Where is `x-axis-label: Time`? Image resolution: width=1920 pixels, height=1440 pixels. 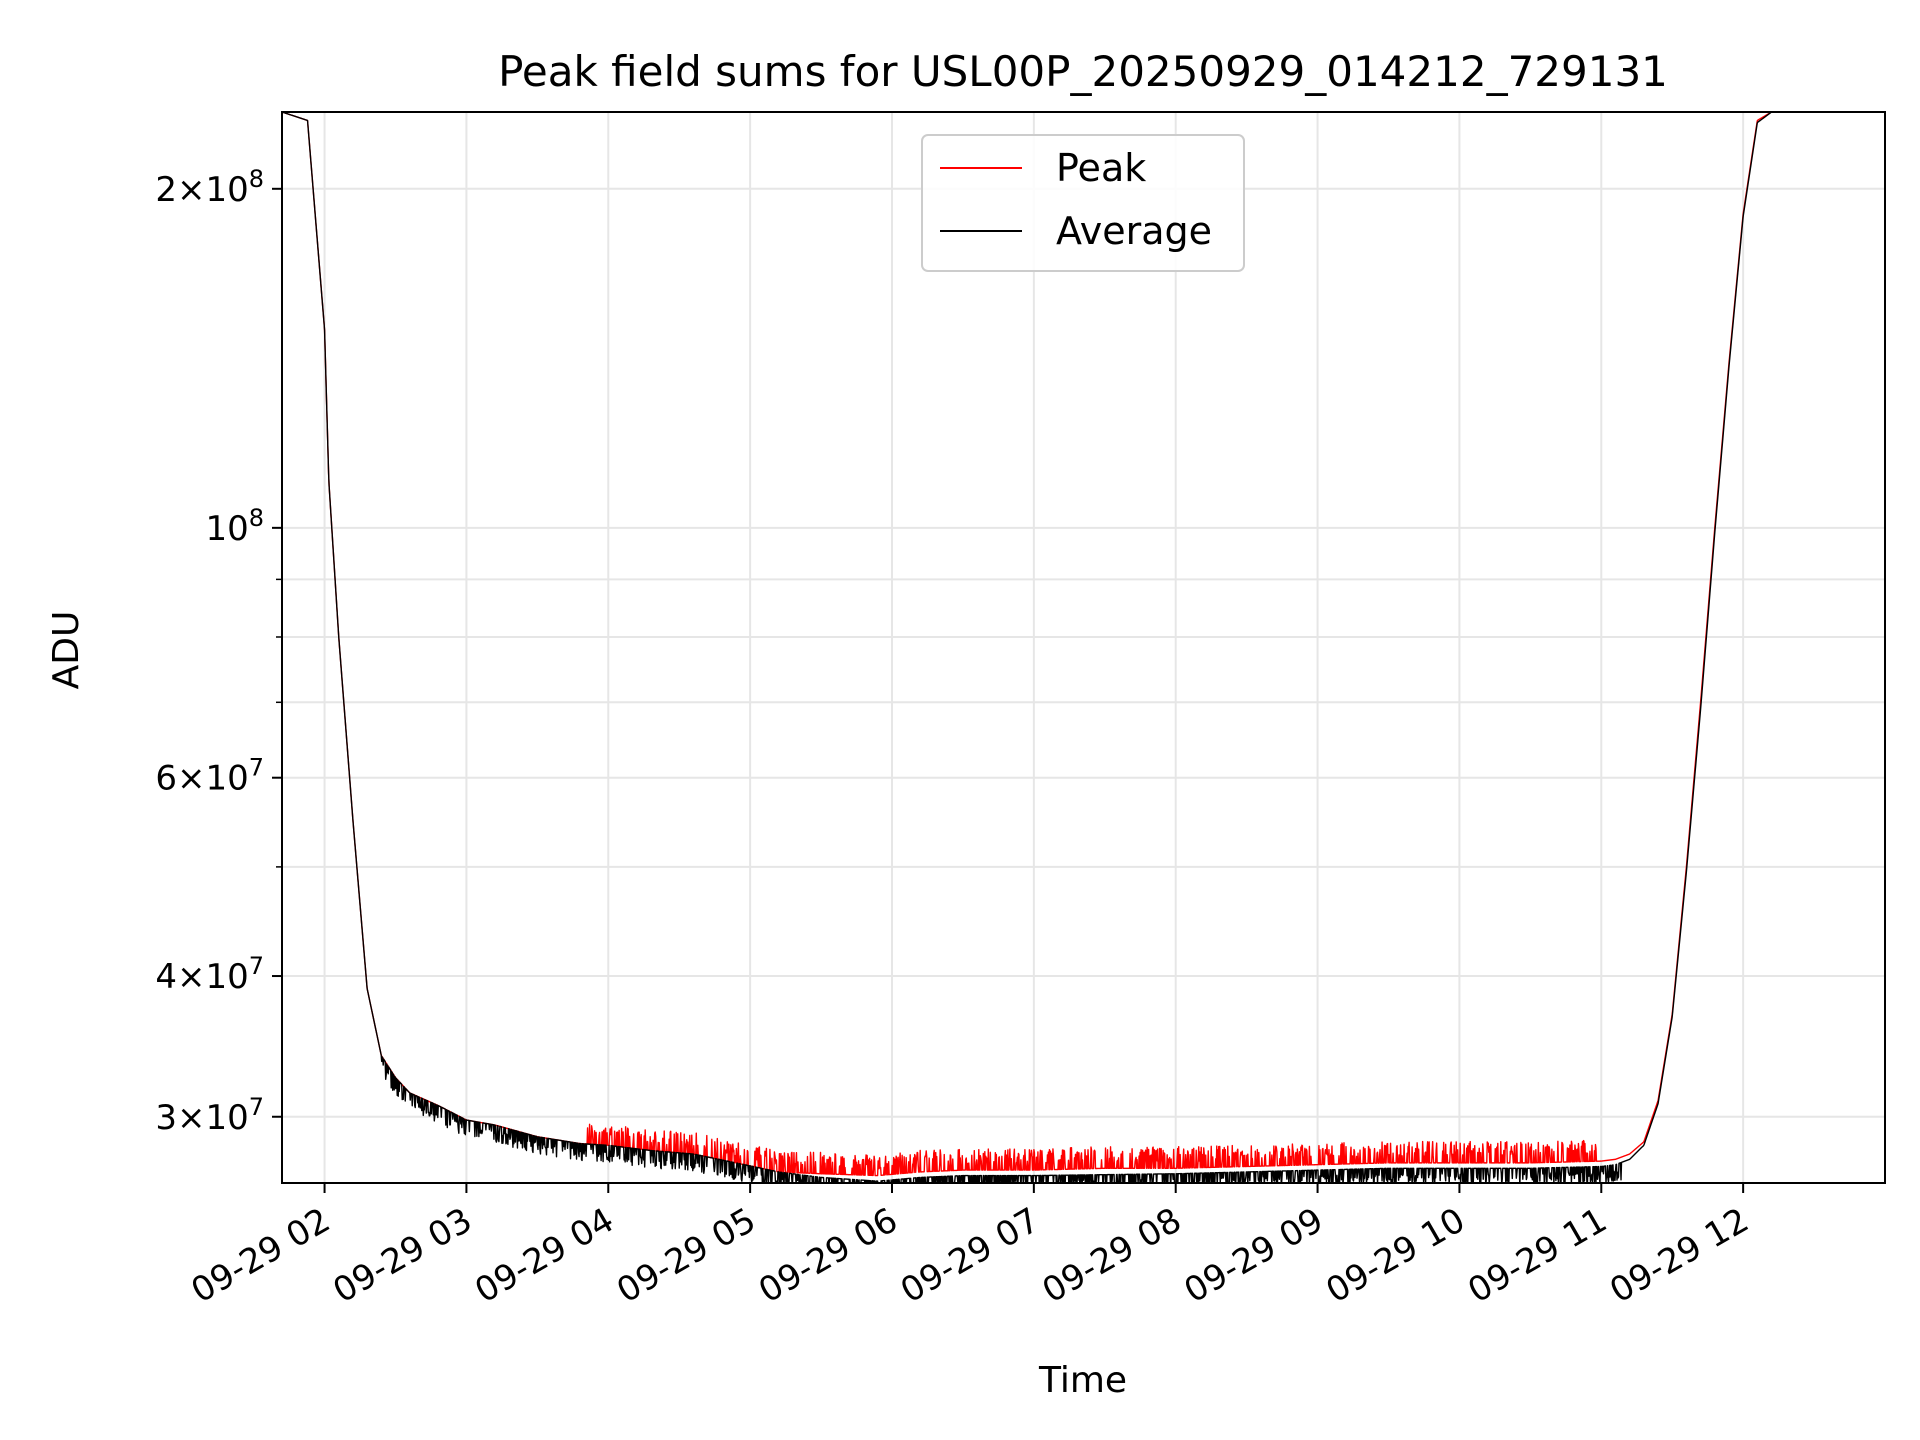 x-axis-label: Time is located at coordinates (1082, 1380).